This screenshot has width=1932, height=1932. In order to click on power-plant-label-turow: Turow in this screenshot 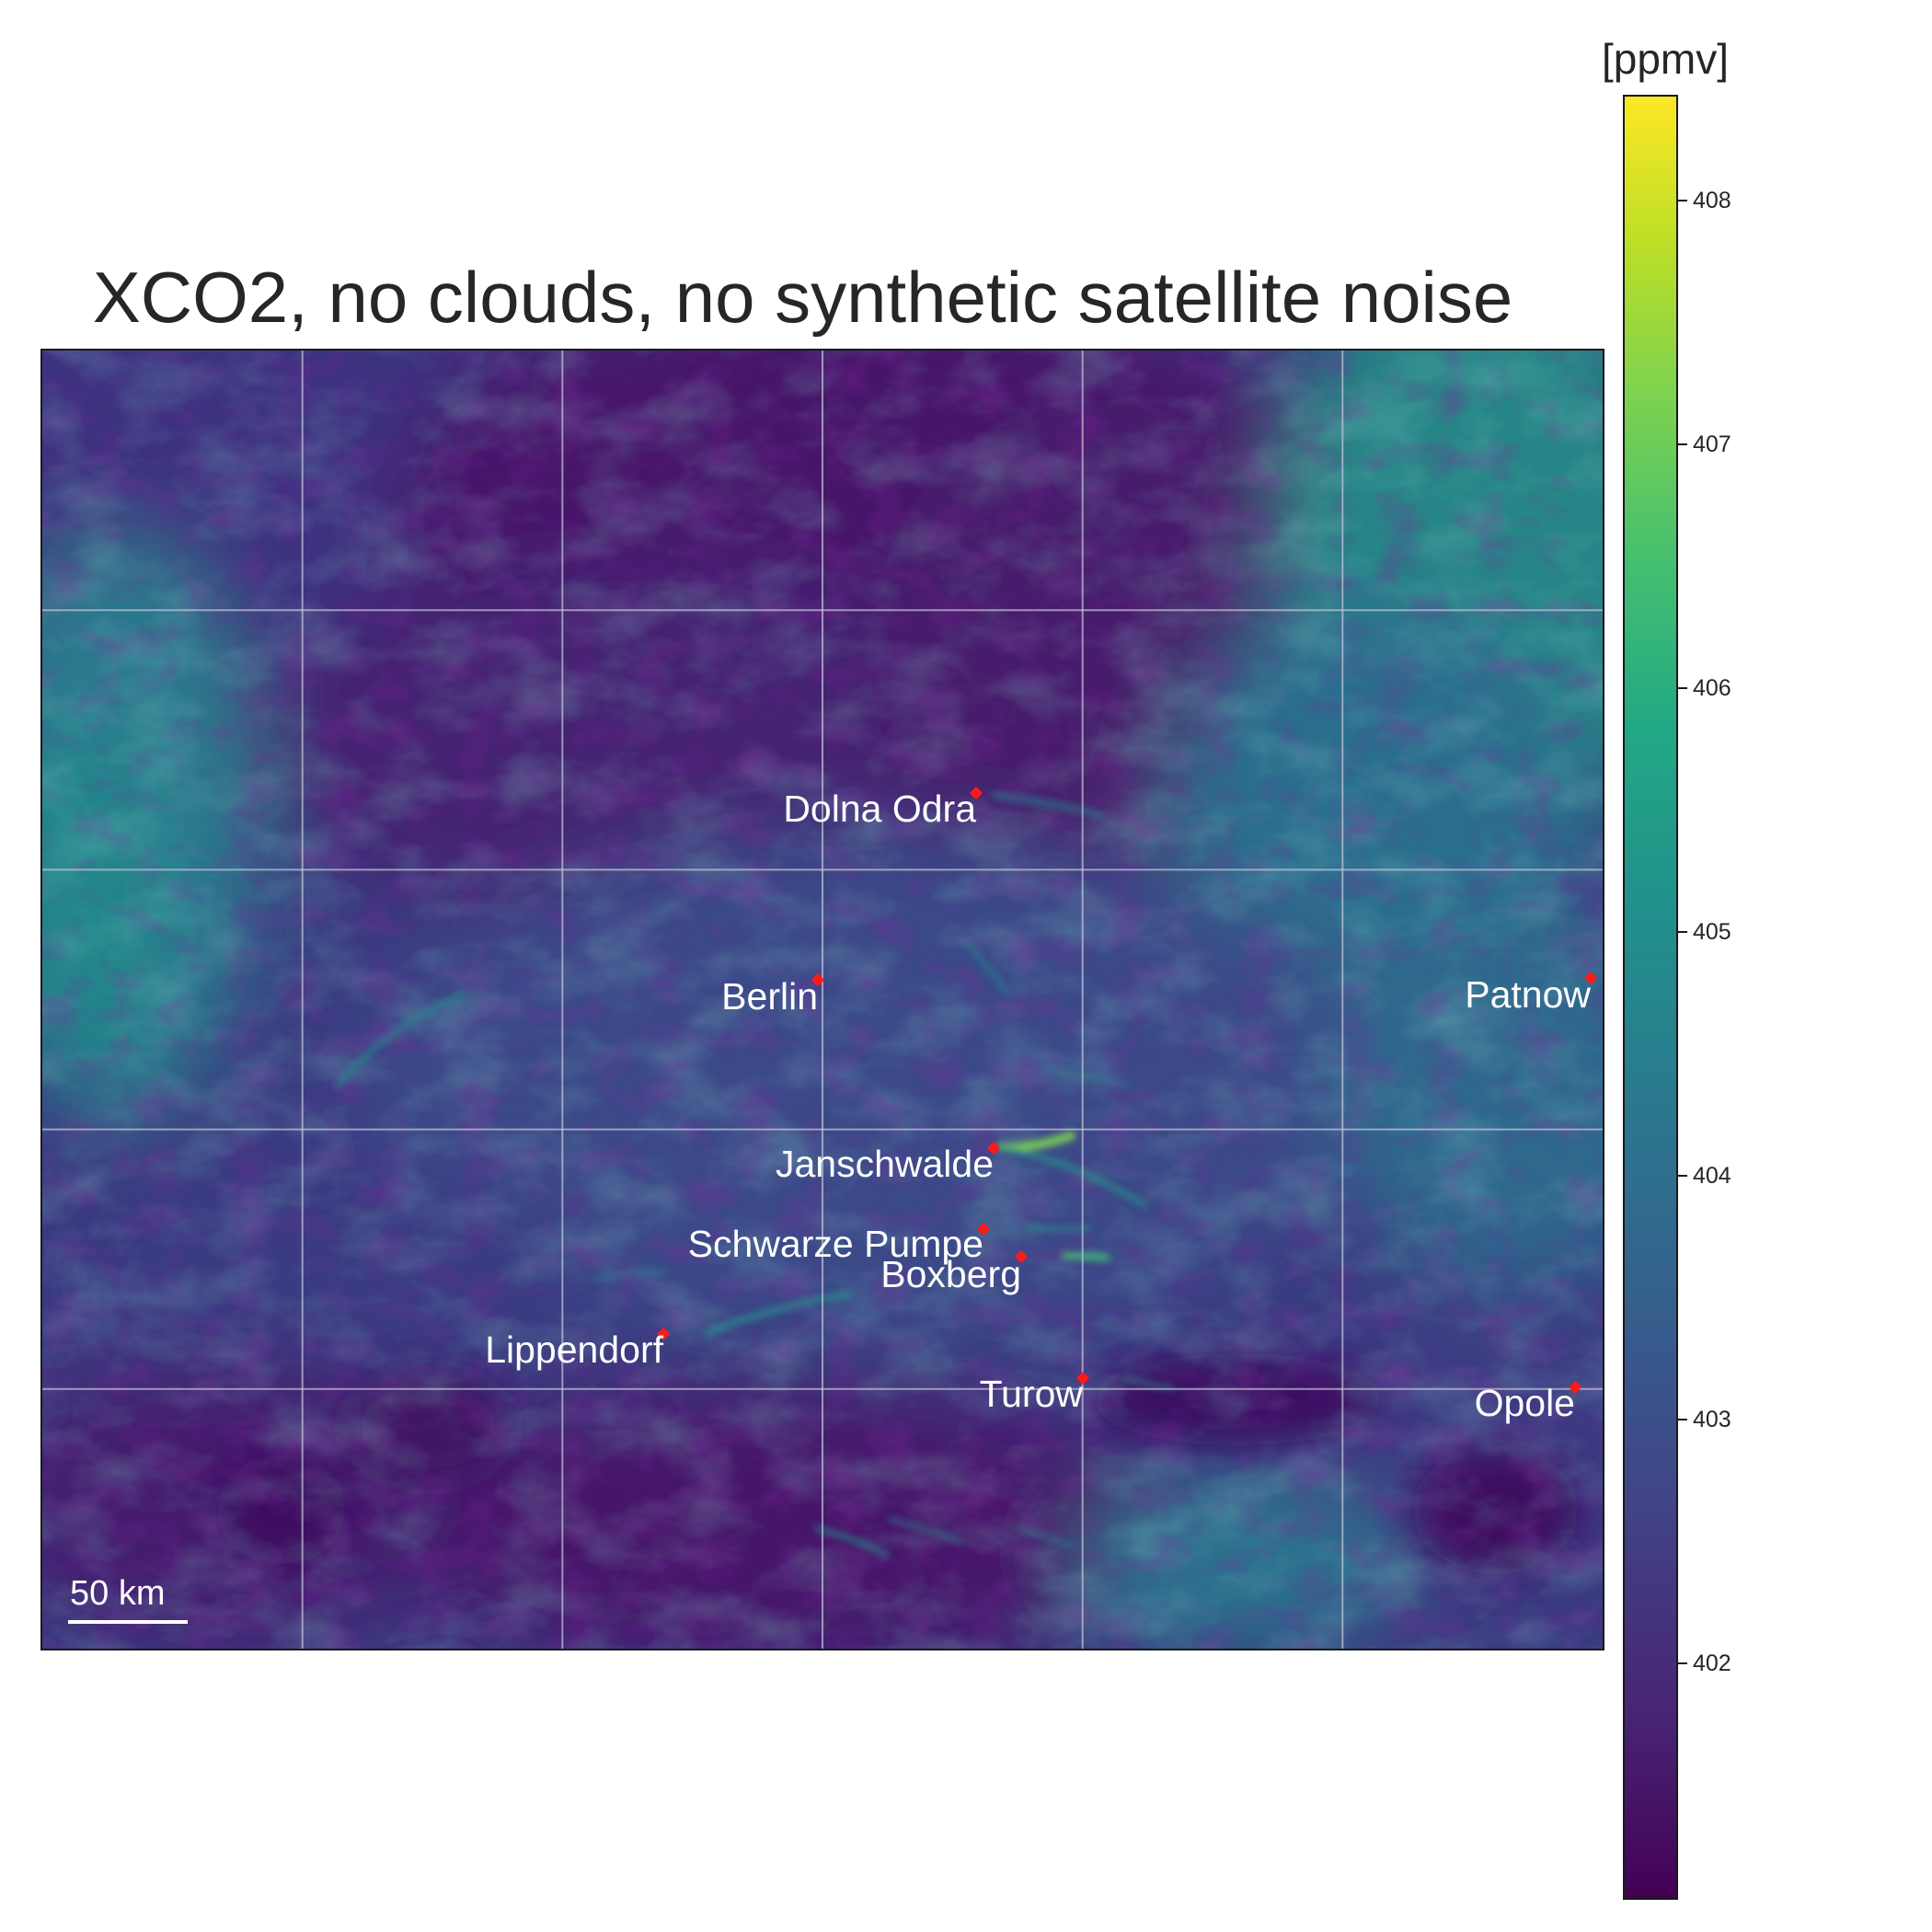, I will do `click(1031, 1394)`.